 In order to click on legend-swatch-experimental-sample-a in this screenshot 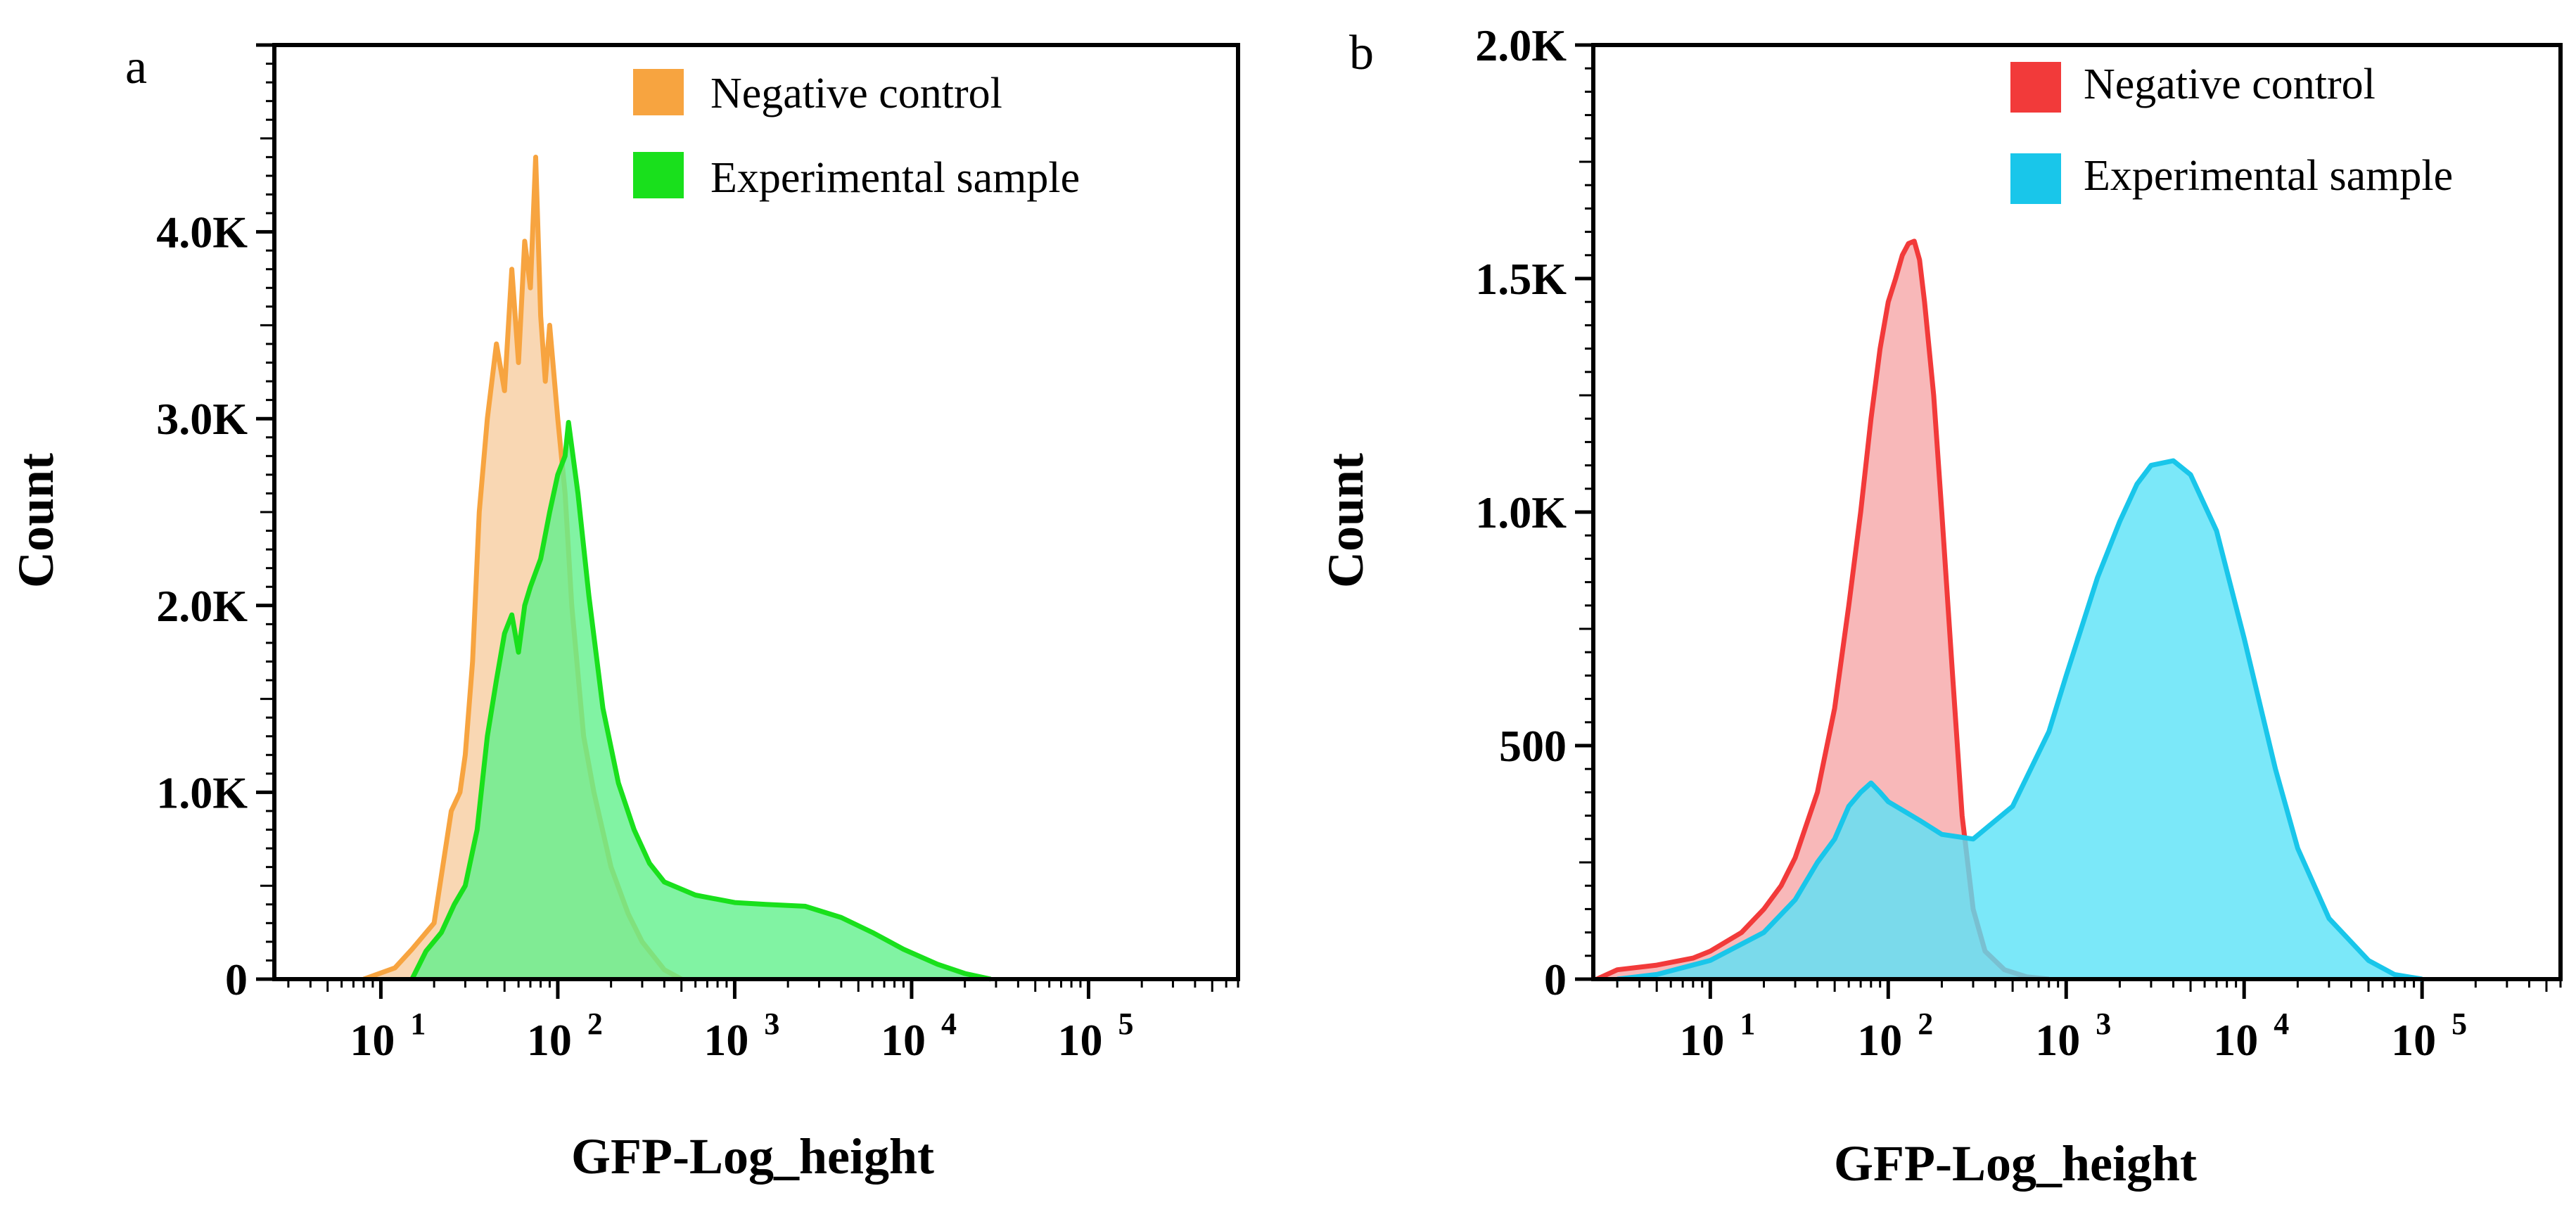, I will do `click(658, 175)`.